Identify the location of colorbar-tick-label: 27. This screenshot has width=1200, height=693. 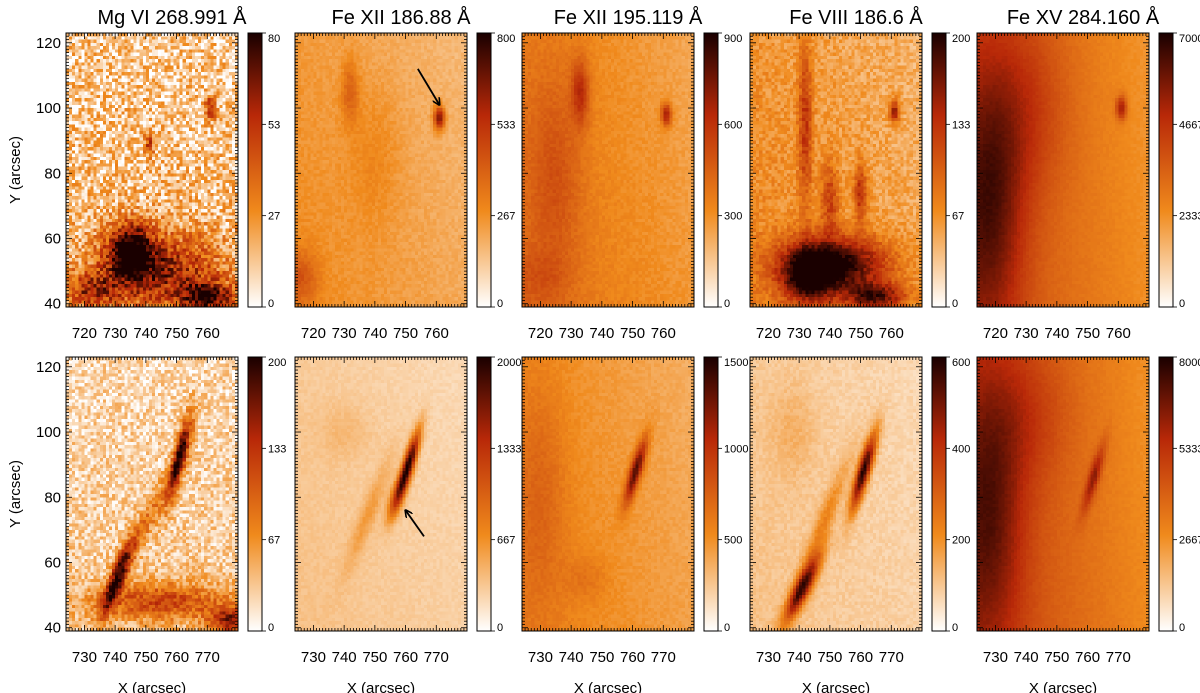
(274, 217).